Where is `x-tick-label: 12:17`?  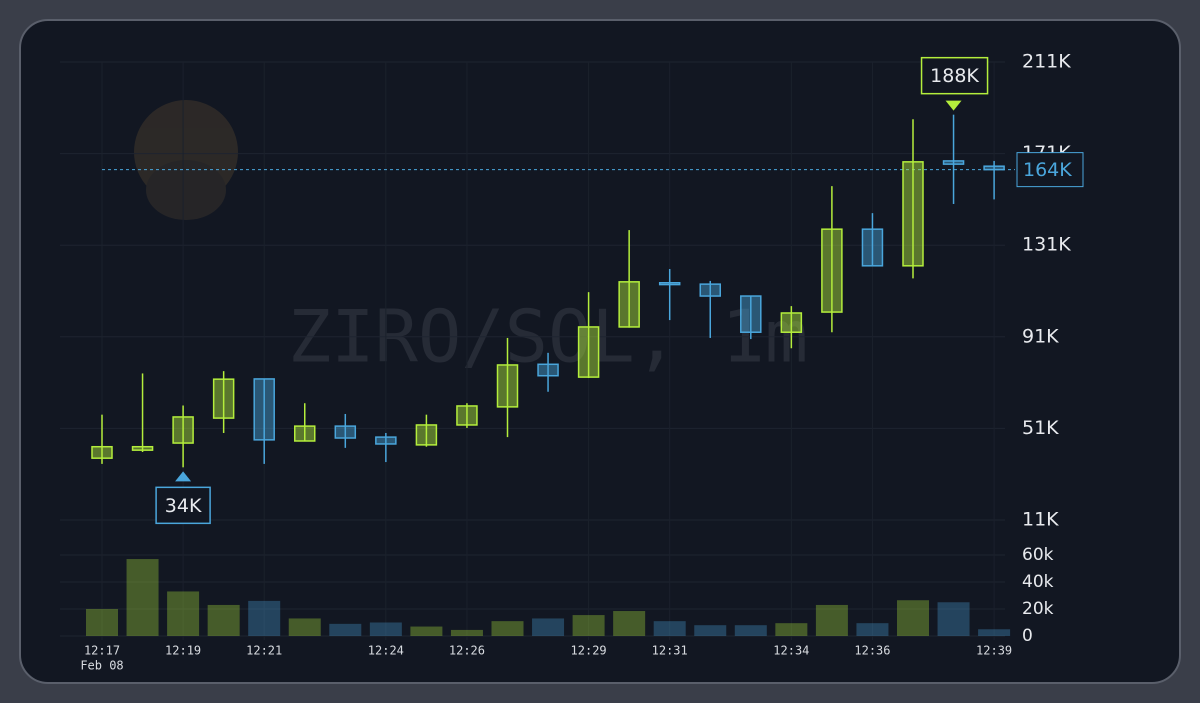 x-tick-label: 12:17 is located at coordinates (102, 651).